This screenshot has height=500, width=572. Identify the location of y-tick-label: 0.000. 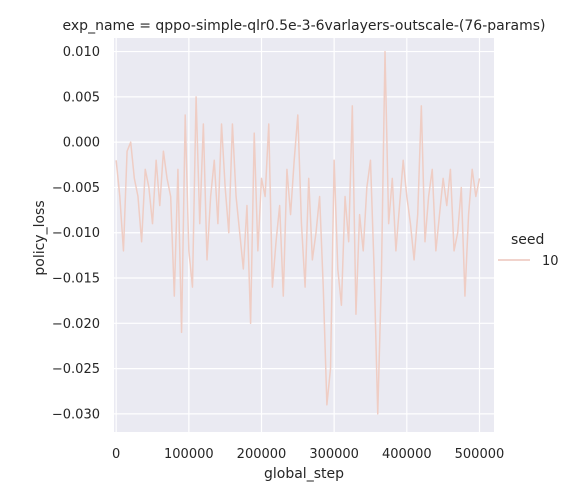
(81, 143).